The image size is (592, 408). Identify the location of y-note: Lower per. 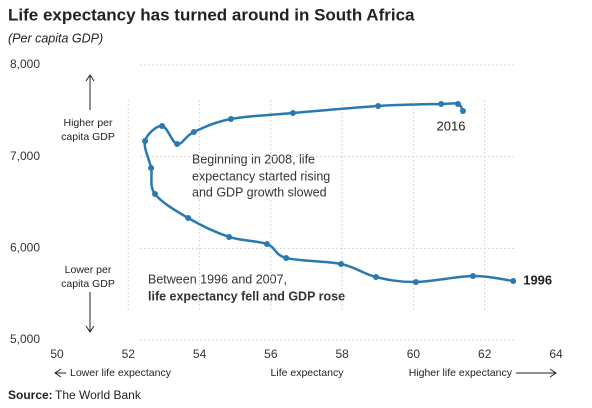
(88, 270).